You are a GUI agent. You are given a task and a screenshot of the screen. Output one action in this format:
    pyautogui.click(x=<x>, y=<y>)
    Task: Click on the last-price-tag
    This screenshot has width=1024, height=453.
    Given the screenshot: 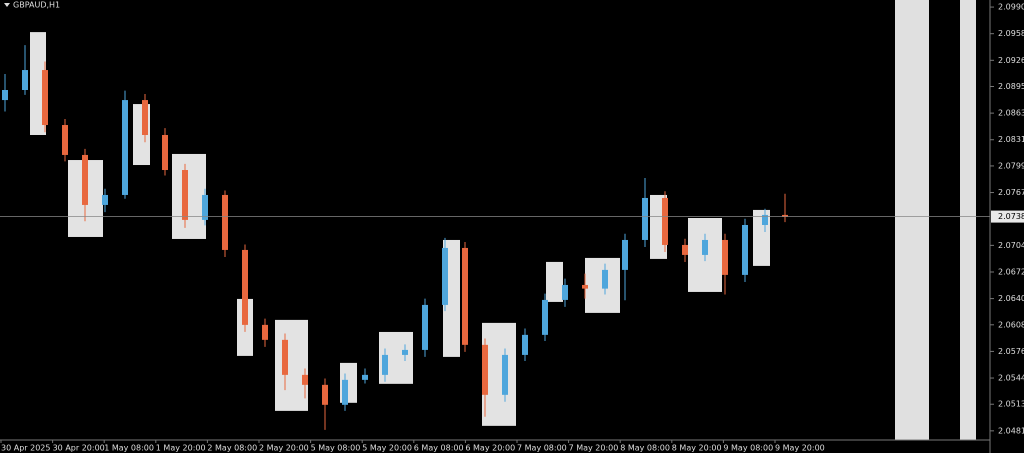 What is the action you would take?
    pyautogui.click(x=1007, y=216)
    